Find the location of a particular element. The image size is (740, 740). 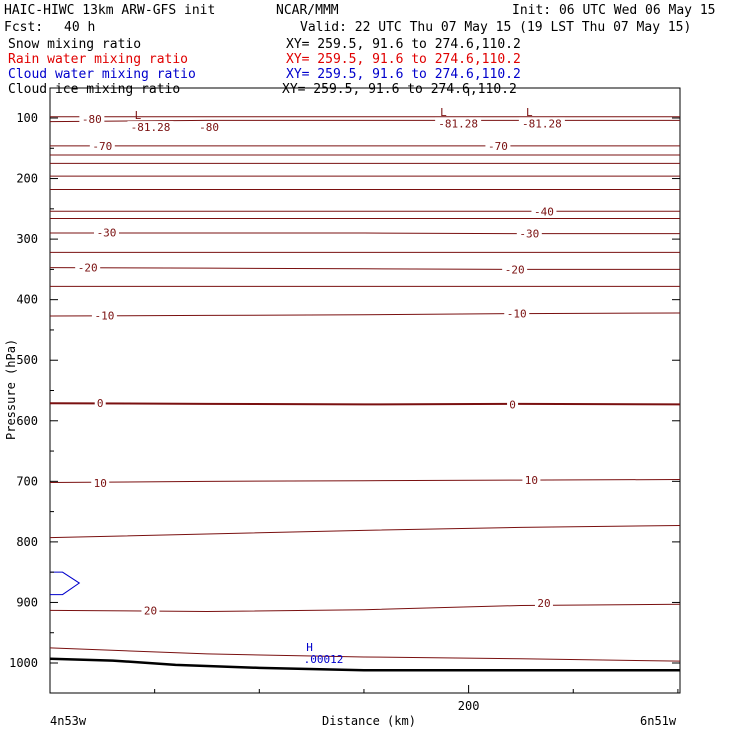

y-tick-label: 900 is located at coordinates (27, 602).